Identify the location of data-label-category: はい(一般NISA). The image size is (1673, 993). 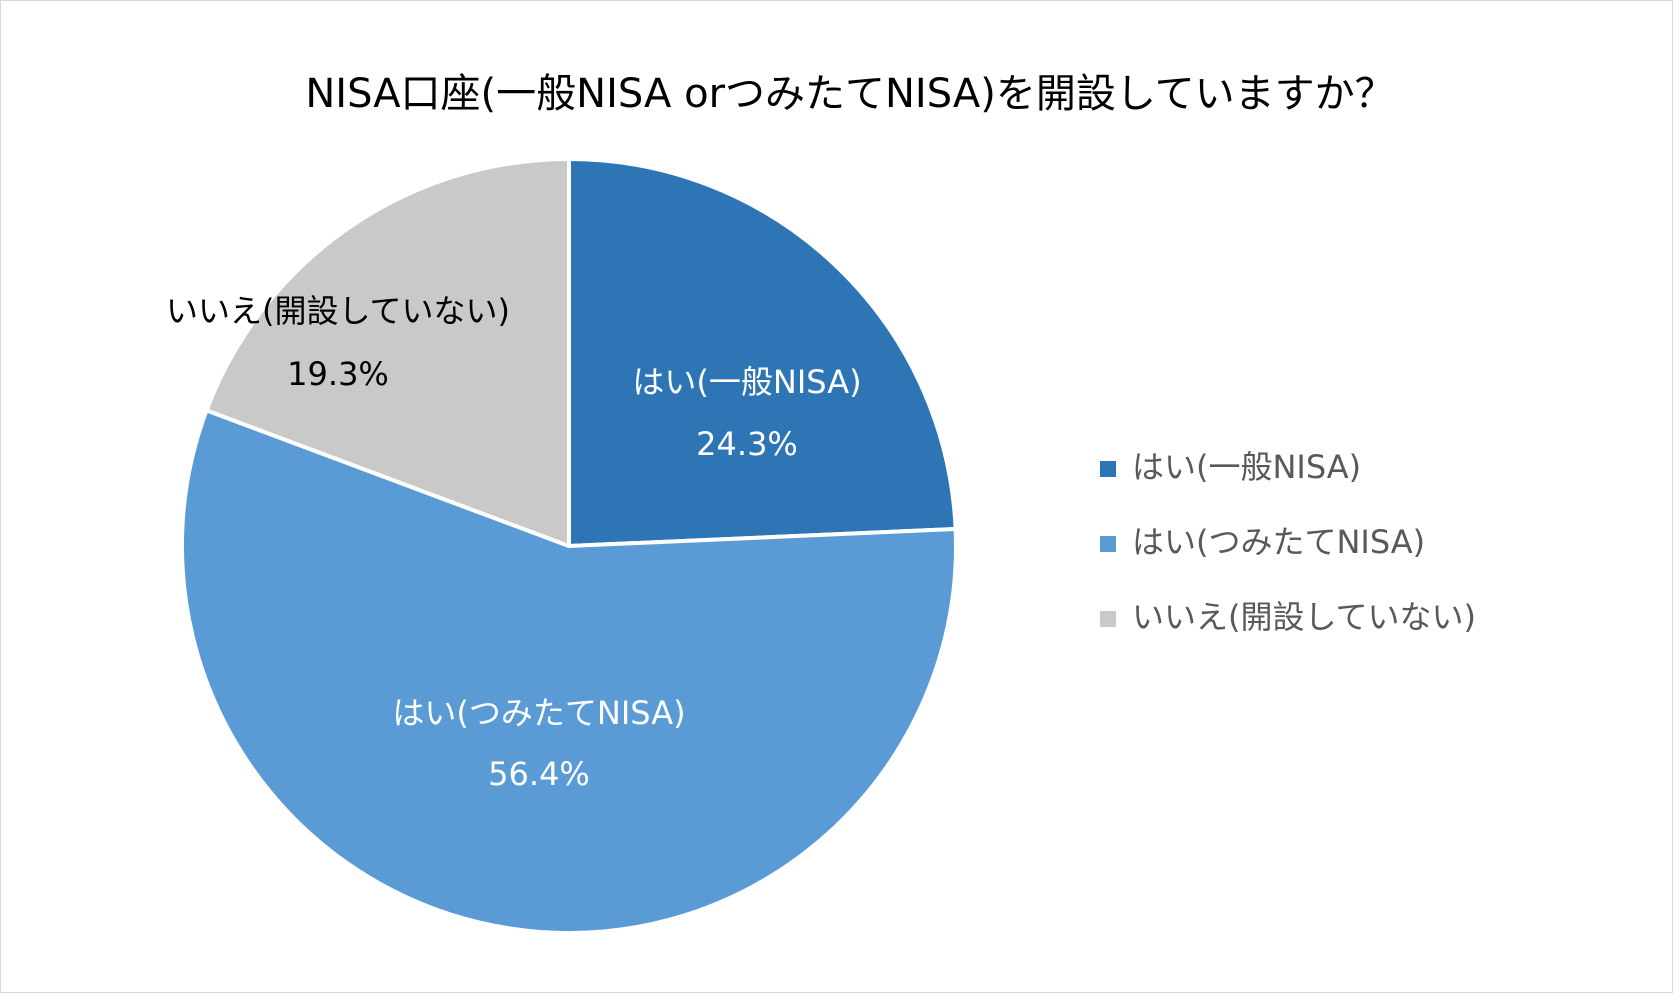
(746, 382).